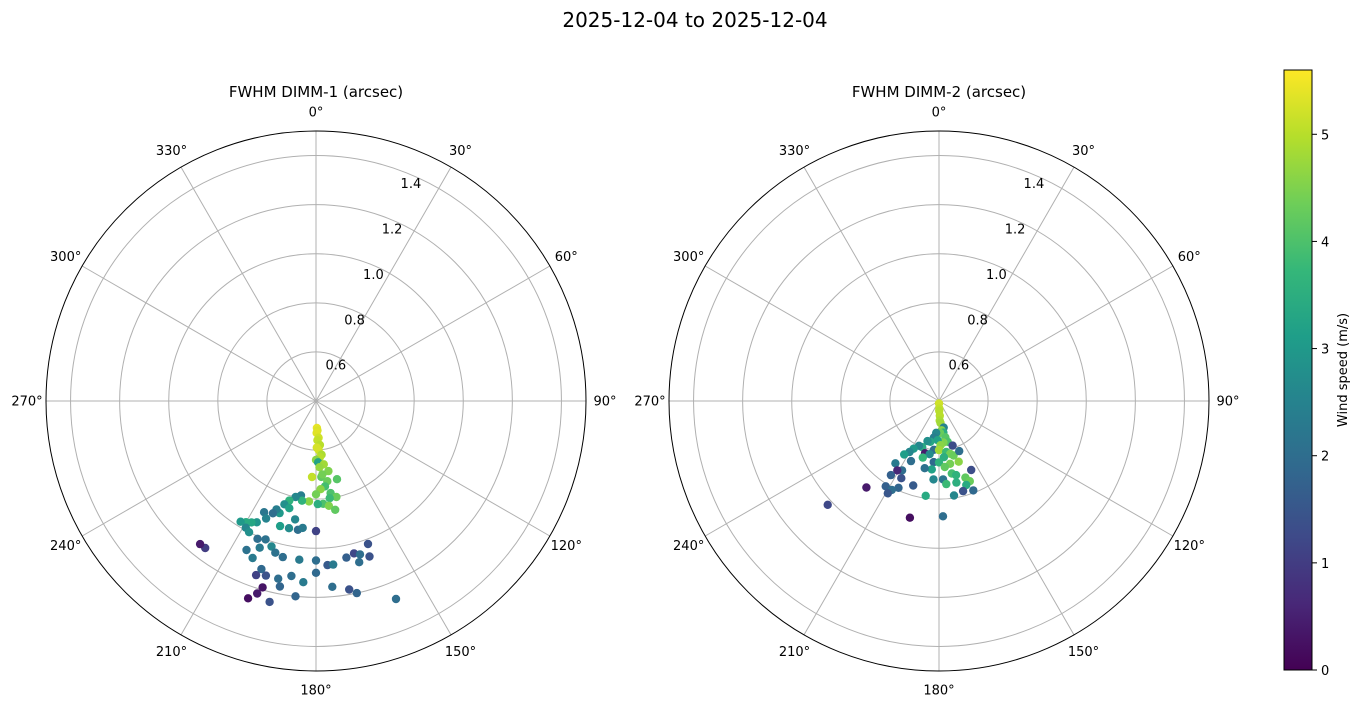  What do you see at coordinates (316, 92) in the screenshot?
I see `plot-title-dimm-1: FWHM DIMM-1 (arcsec)` at bounding box center [316, 92].